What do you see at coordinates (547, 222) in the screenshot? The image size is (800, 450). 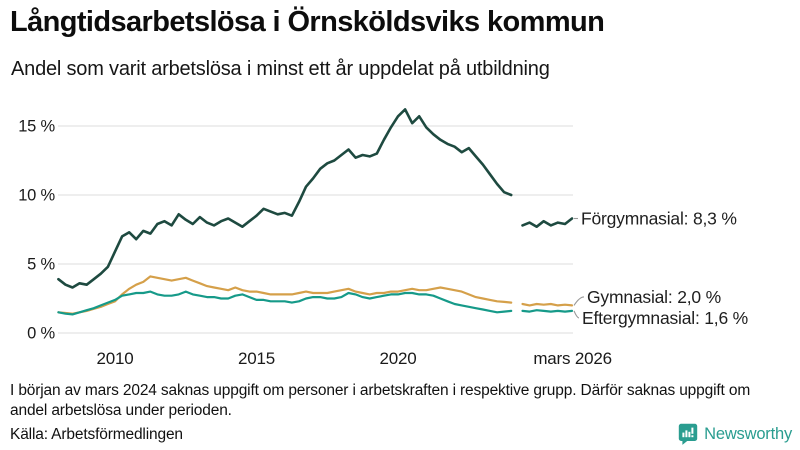 I see `series-line-förgymnasial` at bounding box center [547, 222].